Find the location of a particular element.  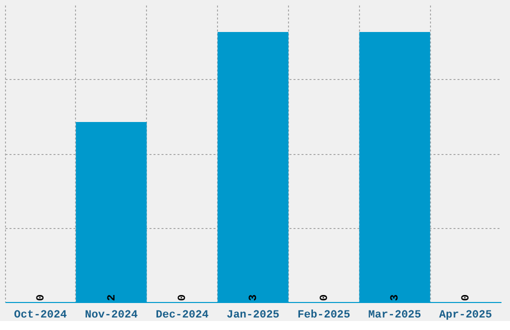

x-tick-label: Mar-2025 is located at coordinates (395, 316).